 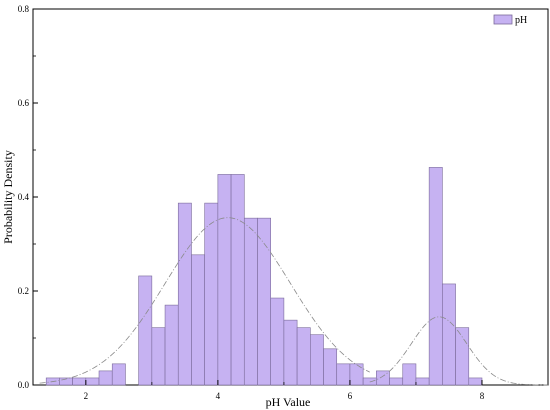 I want to click on legend-label: pH, so click(x=521, y=20).